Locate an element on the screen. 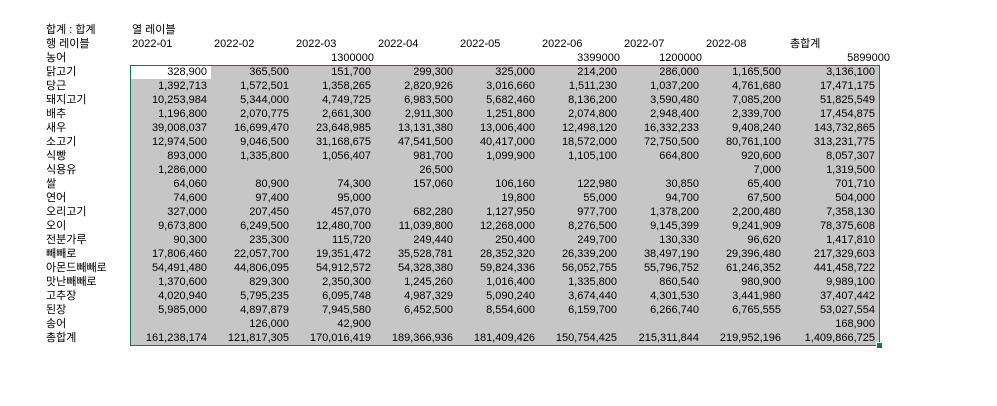  cell-value: 5899000 is located at coordinates (868, 58).